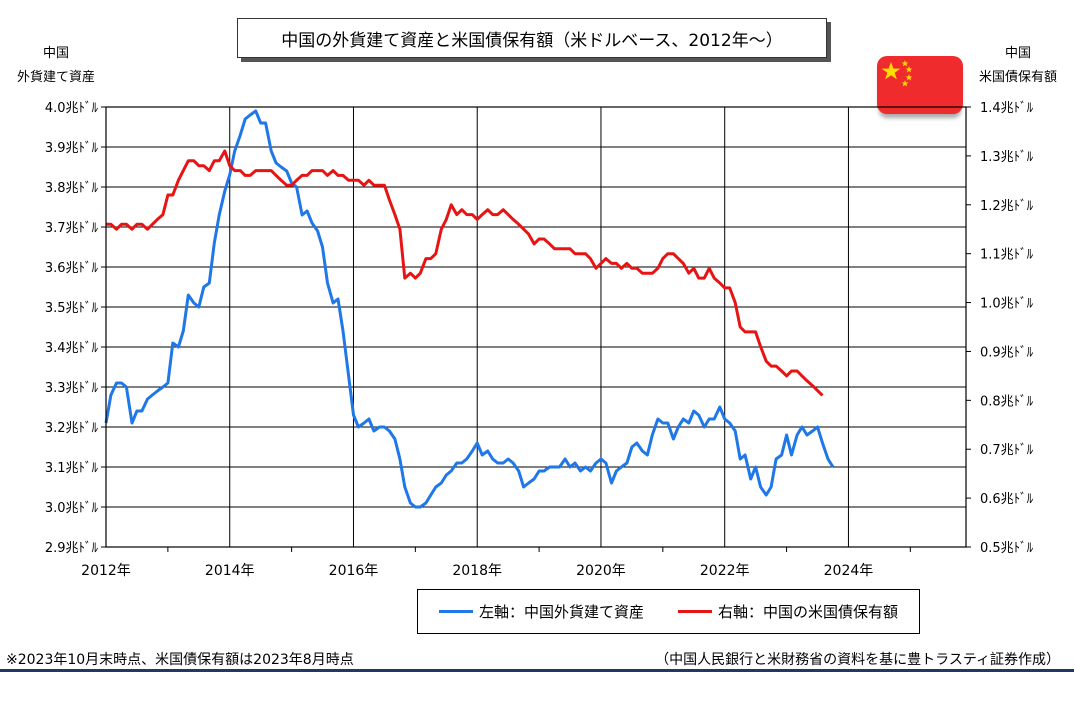 The image size is (1074, 707). What do you see at coordinates (561, 612) in the screenshot?
I see `legend-label-left-series: 左軸：中国外貨建て資産` at bounding box center [561, 612].